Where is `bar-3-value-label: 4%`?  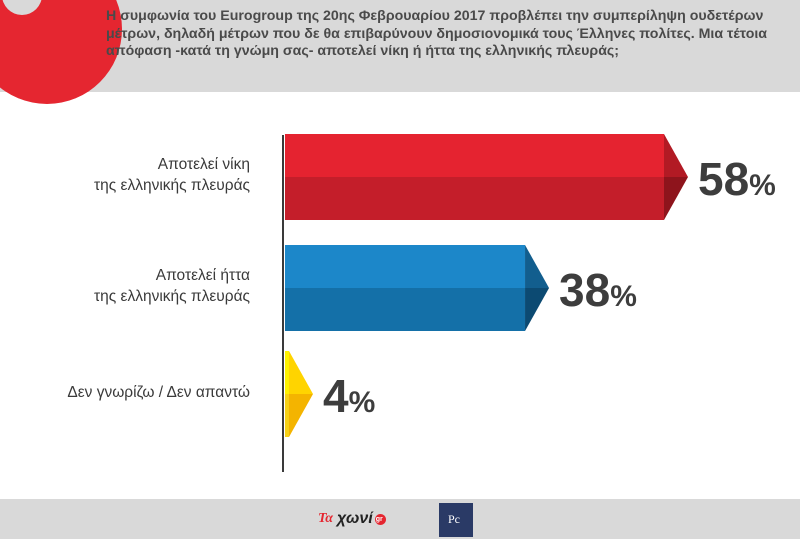
bar-3-value-label: 4% is located at coordinates (349, 396).